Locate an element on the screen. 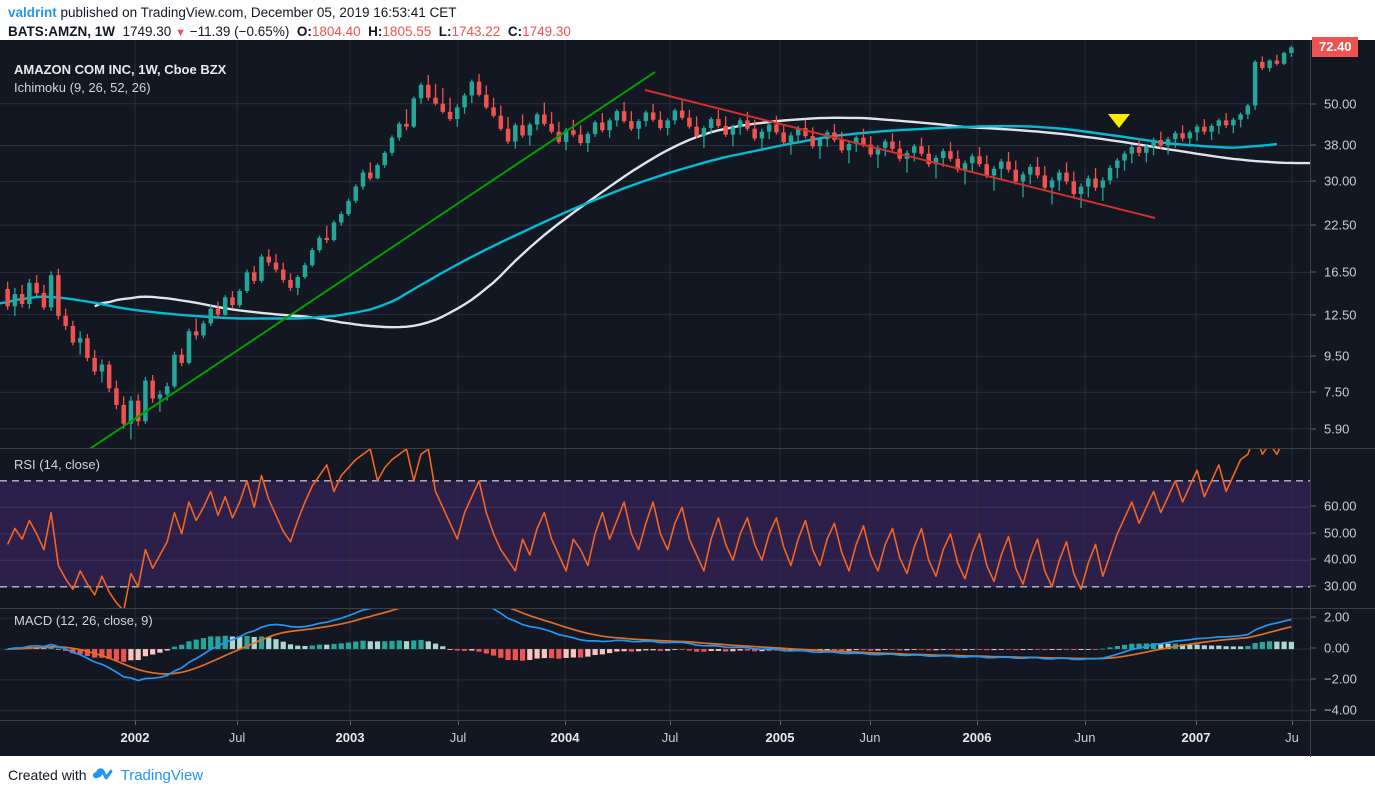  price-axis-label-6: 9.50 is located at coordinates (1337, 356).